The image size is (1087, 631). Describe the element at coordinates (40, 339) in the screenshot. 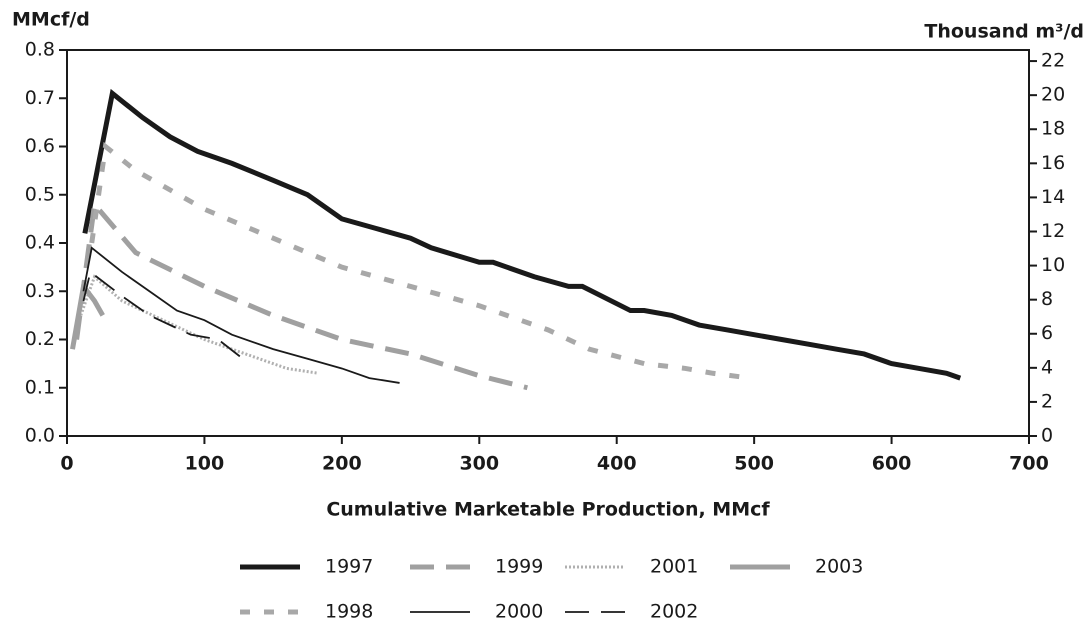

I see `y-tick-label: 0.2` at that location.